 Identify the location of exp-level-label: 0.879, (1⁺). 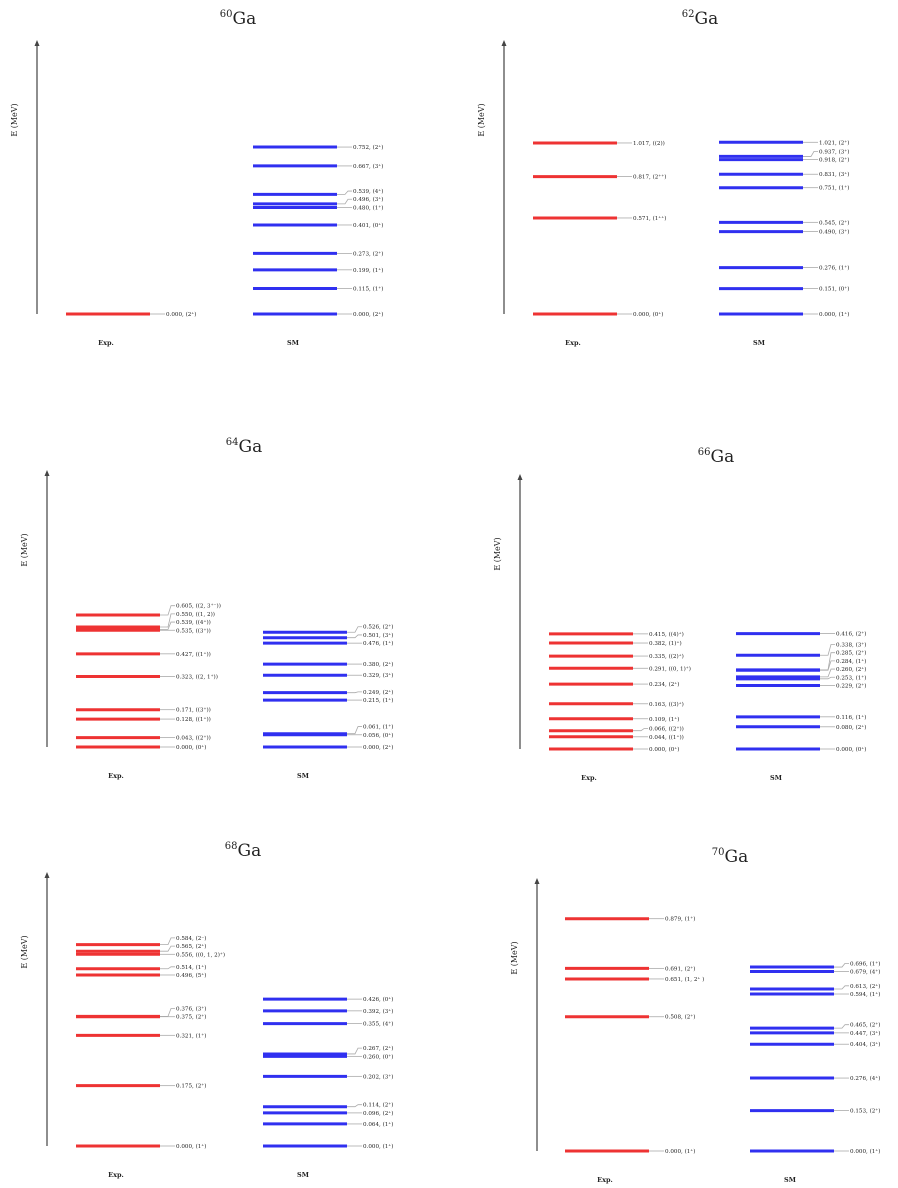
(680, 919).